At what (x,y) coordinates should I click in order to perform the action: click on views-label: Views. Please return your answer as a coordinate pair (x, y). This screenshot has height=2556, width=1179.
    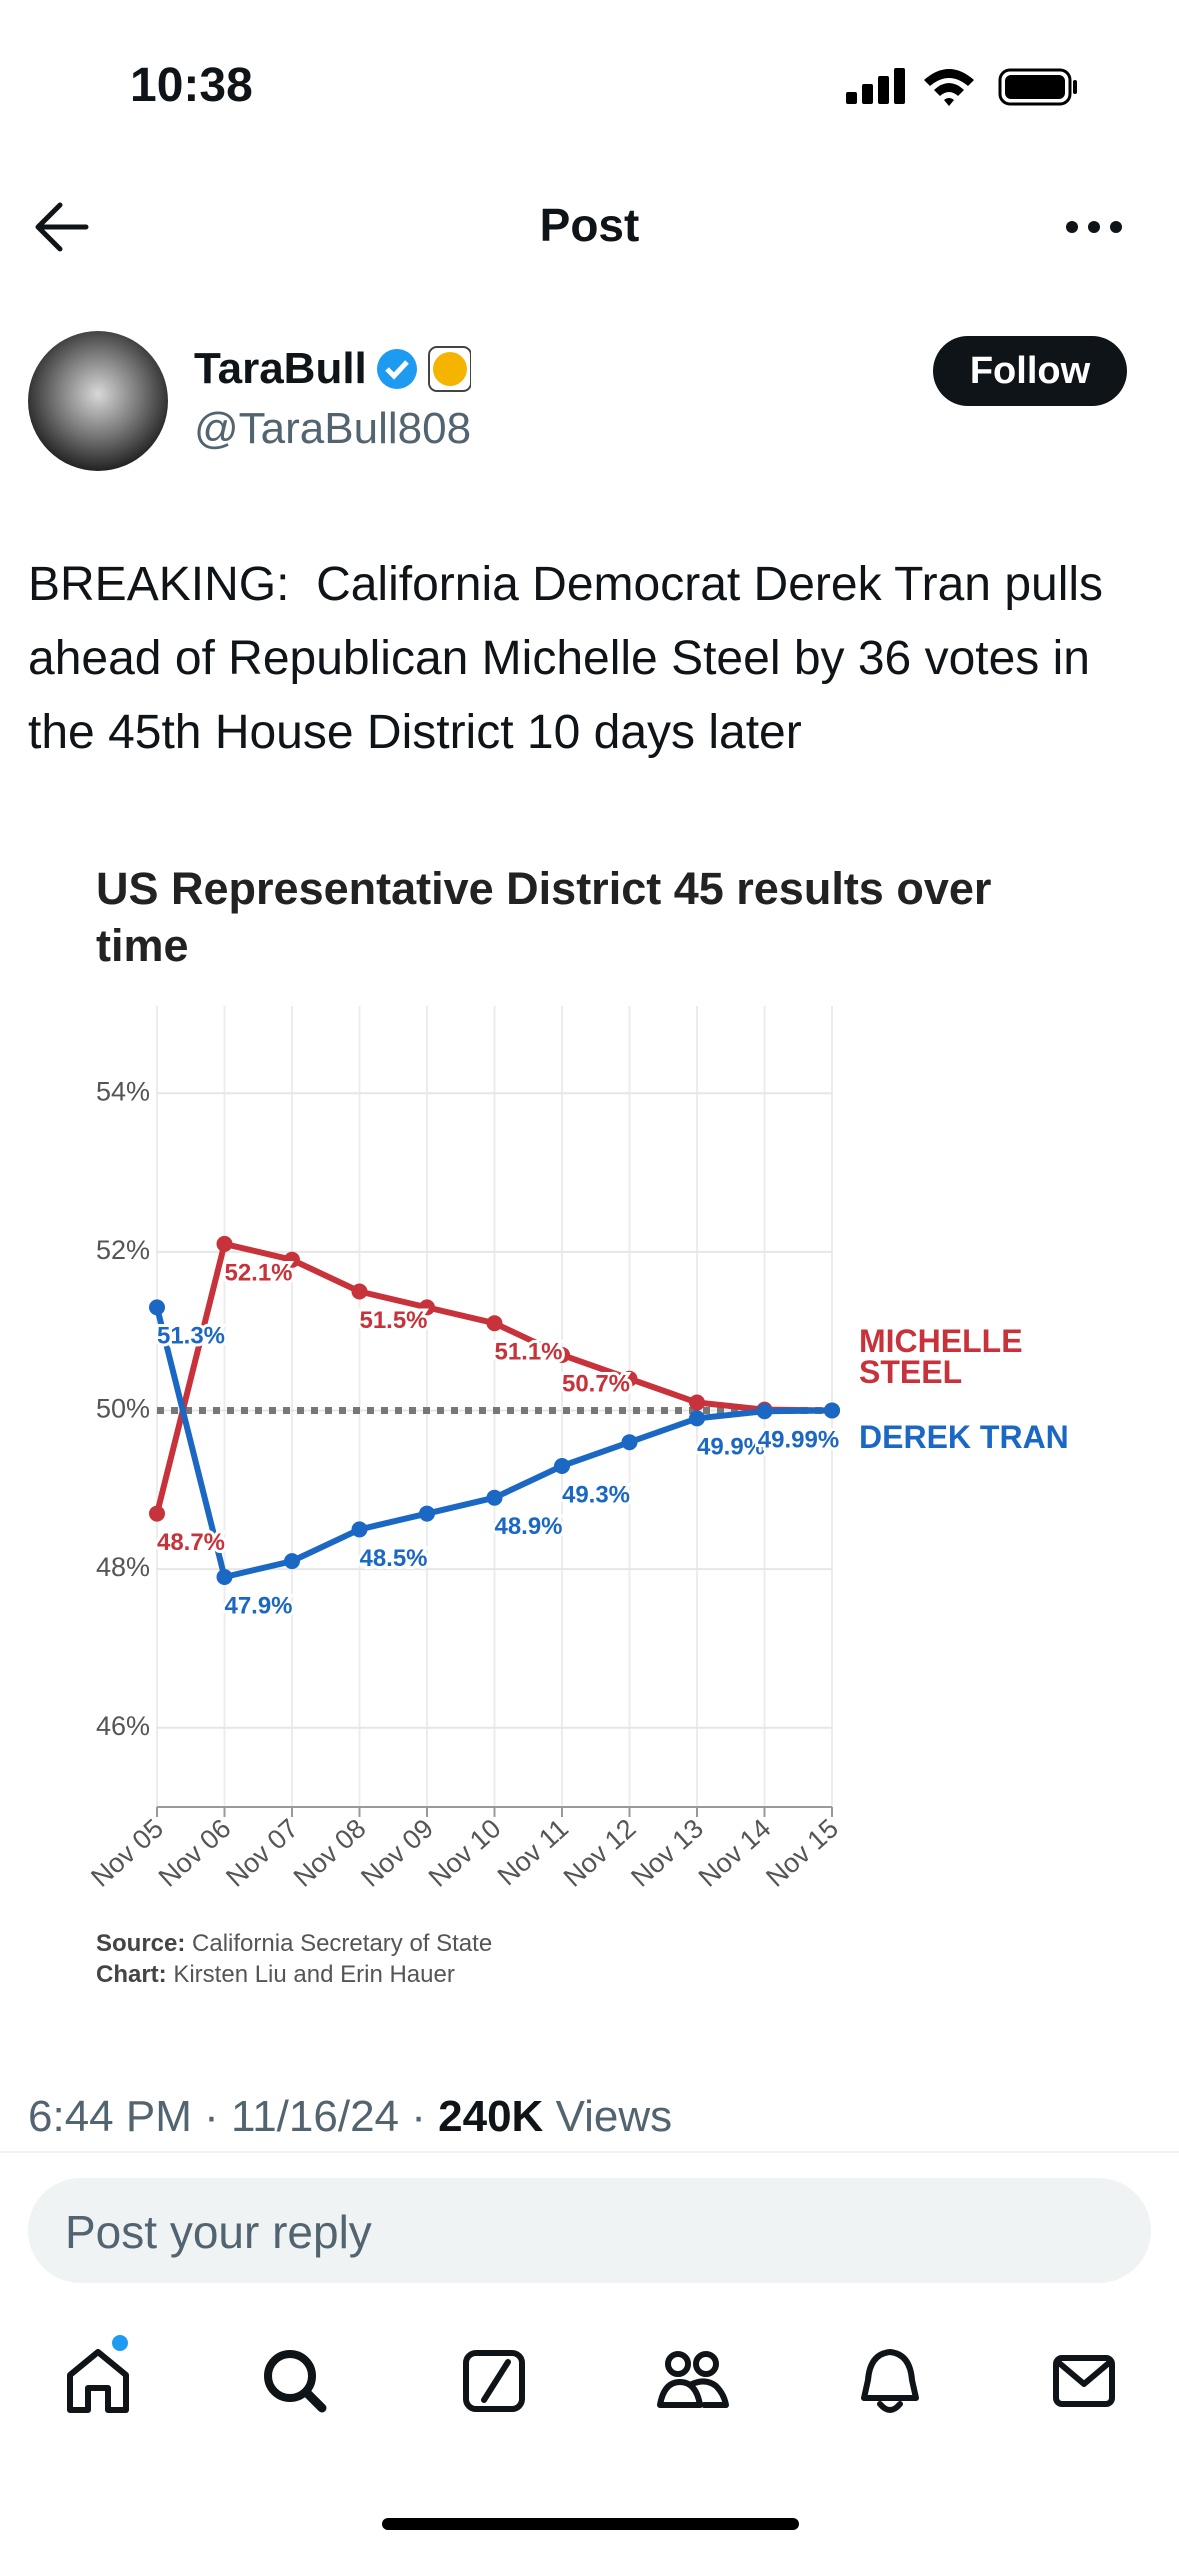
    Looking at the image, I should click on (614, 2116).